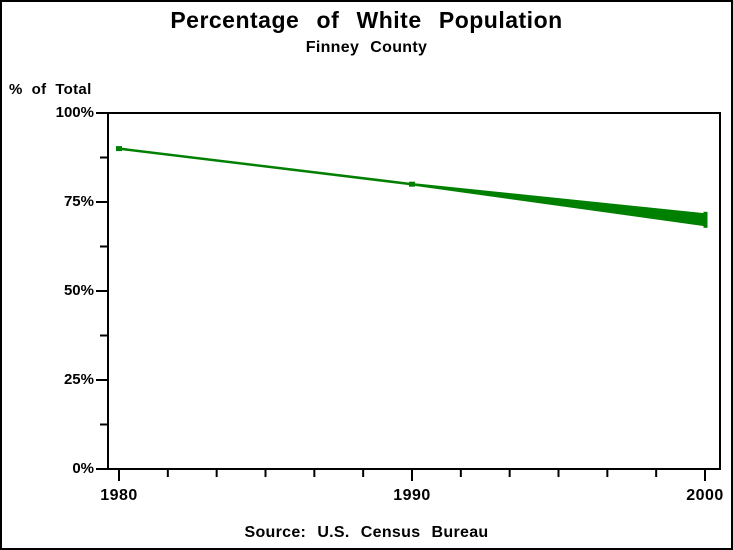 Image resolution: width=733 pixels, height=550 pixels. What do you see at coordinates (366, 20) in the screenshot?
I see `chart-title: Percentage of White Population` at bounding box center [366, 20].